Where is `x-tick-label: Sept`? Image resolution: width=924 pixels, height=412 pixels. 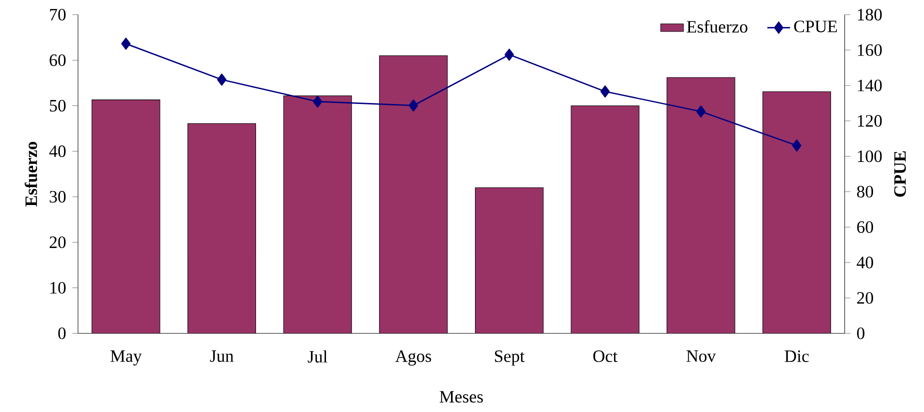
x-tick-label: Sept is located at coordinates (510, 358).